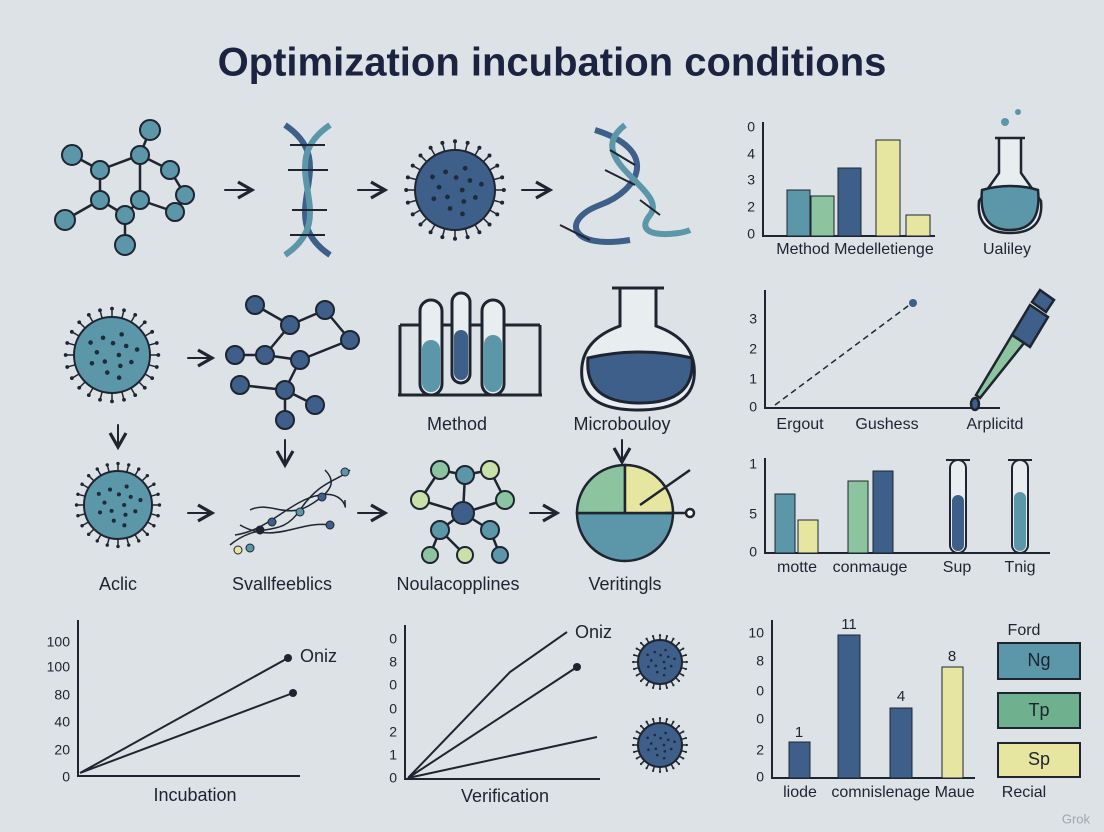  What do you see at coordinates (624, 584) in the screenshot?
I see `label: Veritingls` at bounding box center [624, 584].